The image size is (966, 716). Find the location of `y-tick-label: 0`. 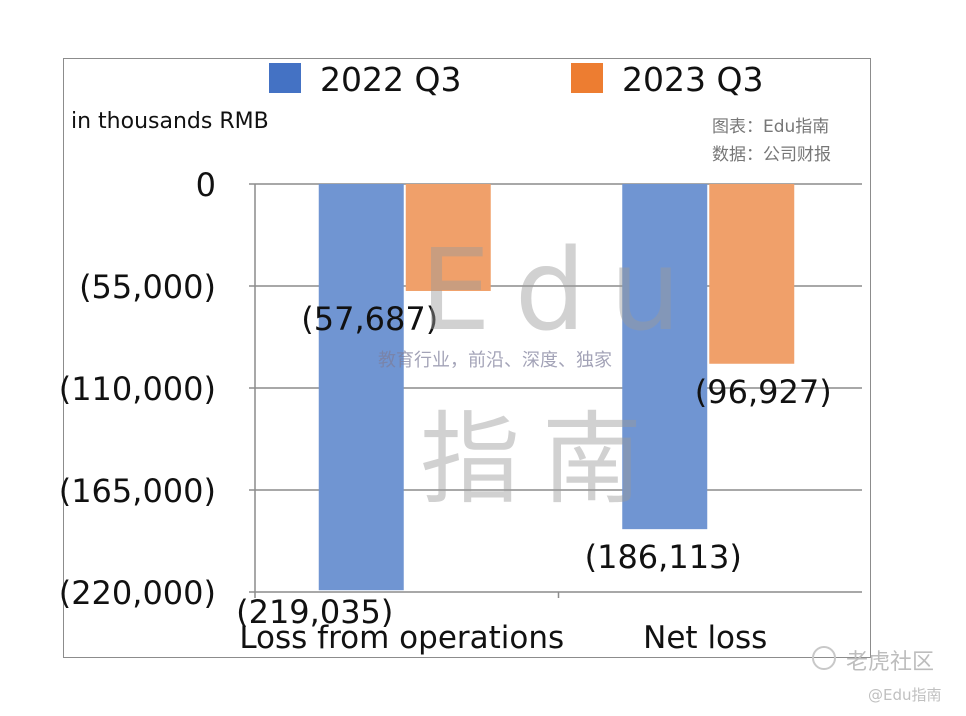

y-tick-label: 0 is located at coordinates (206, 185).